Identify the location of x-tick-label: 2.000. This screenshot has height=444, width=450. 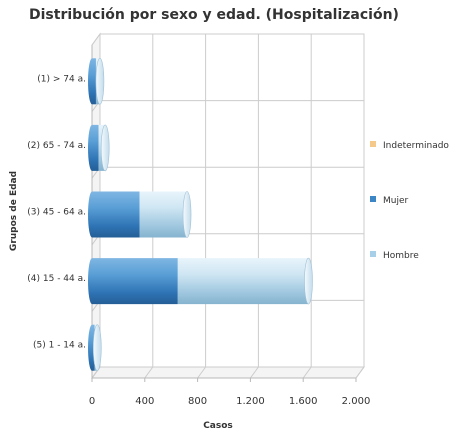
(356, 401).